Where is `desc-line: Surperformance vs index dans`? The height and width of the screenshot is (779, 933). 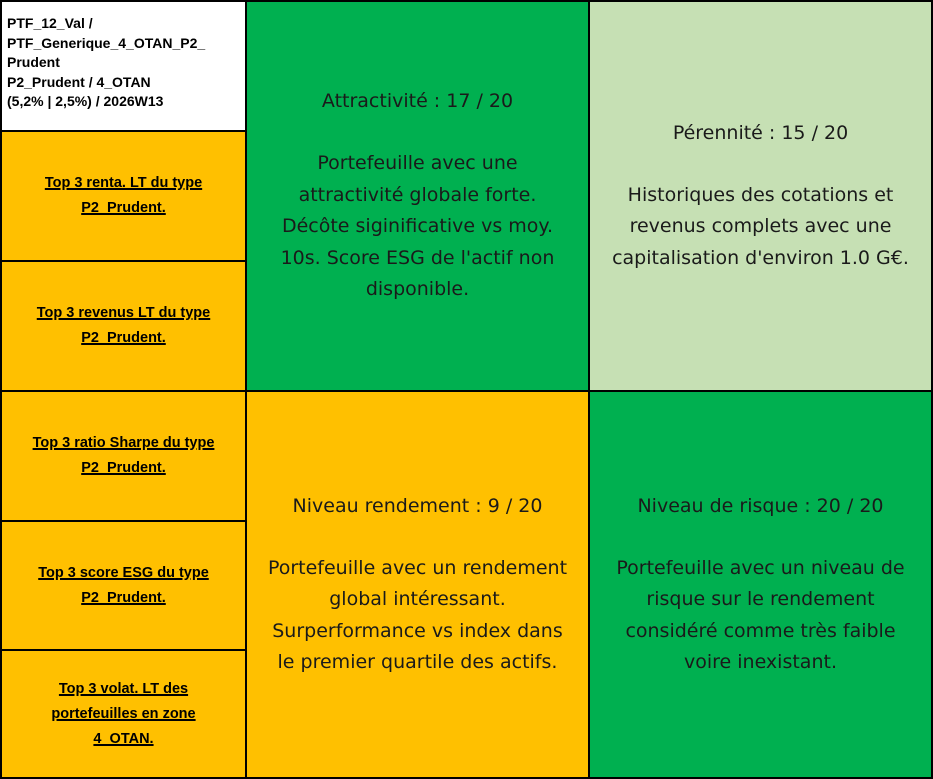
desc-line: Surperformance vs index dans is located at coordinates (417, 630).